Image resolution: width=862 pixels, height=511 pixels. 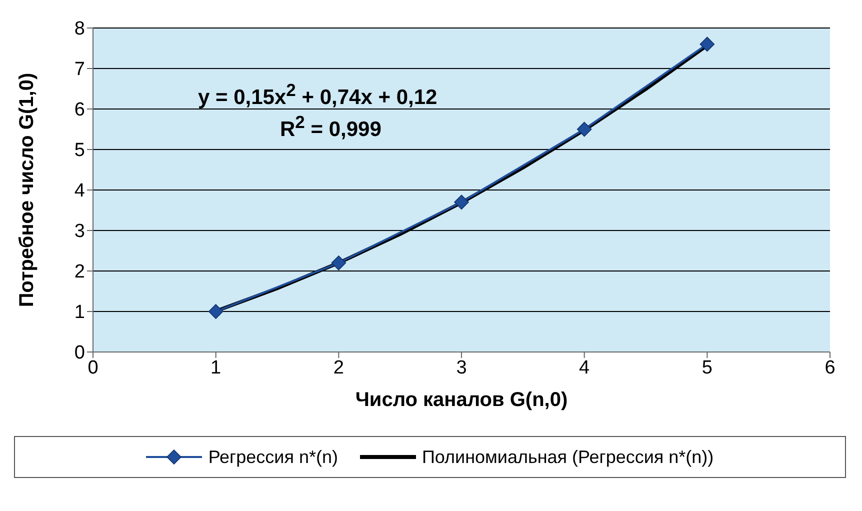 I want to click on y-axis-title: Потребное число G(1,0), so click(x=27, y=190).